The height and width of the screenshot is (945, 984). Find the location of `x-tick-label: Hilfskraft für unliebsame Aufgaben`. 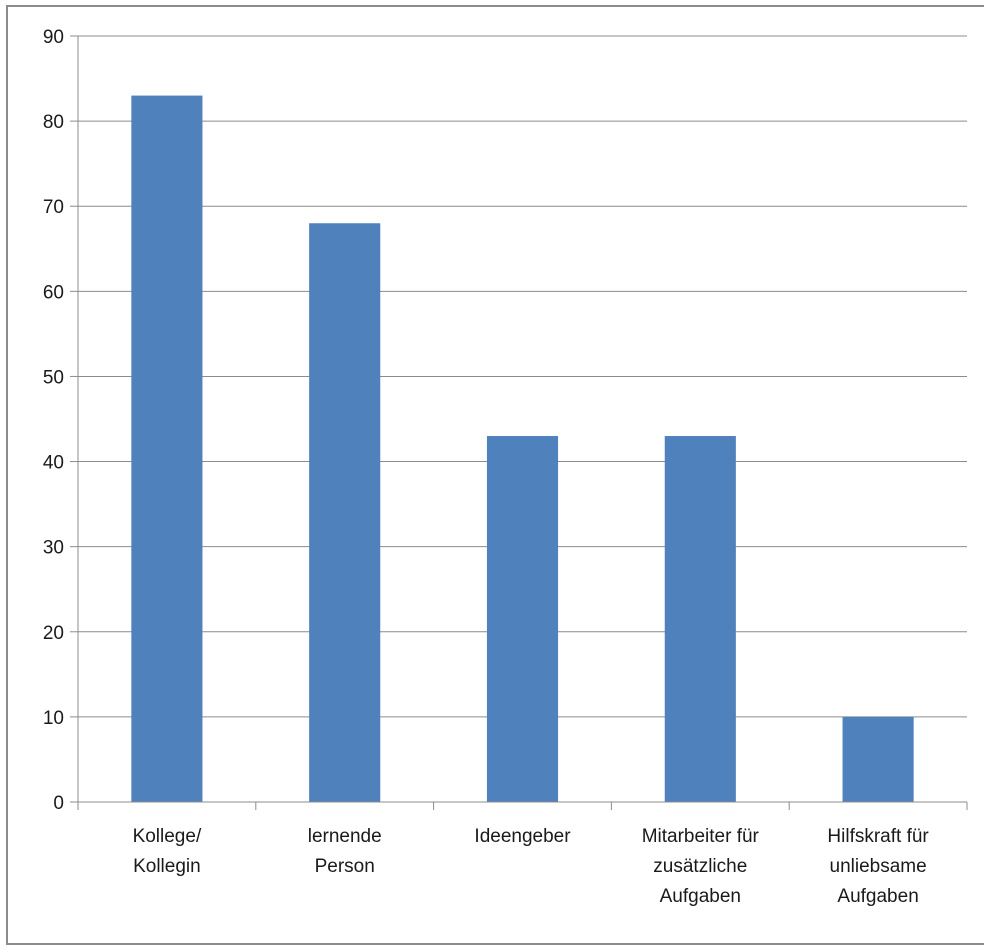

x-tick-label: Hilfskraft für unliebsame Aufgaben is located at coordinates (878, 866).